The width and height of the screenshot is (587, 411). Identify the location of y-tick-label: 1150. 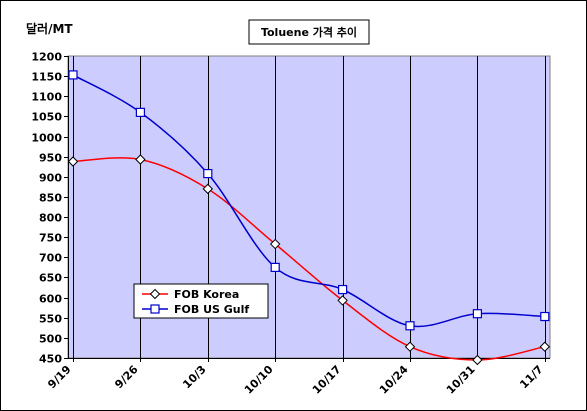
(46, 77).